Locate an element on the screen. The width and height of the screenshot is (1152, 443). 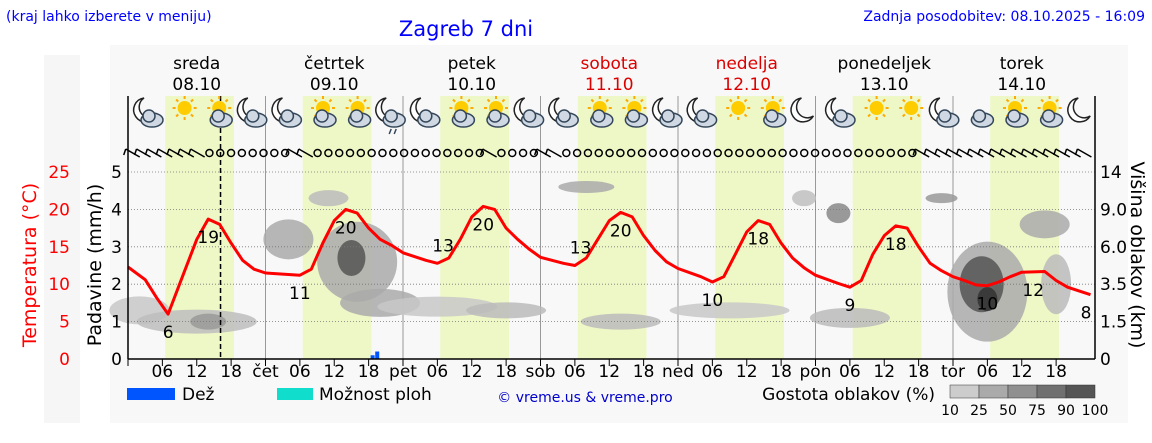
rain-drop is located at coordinates (390, 131).